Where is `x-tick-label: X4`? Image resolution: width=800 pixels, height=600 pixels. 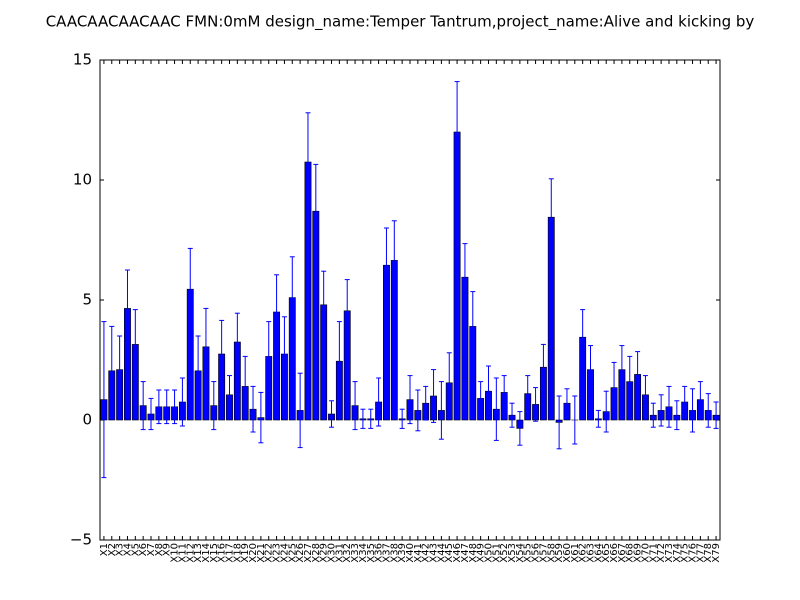
x-tick-label: X4 is located at coordinates (127, 549).